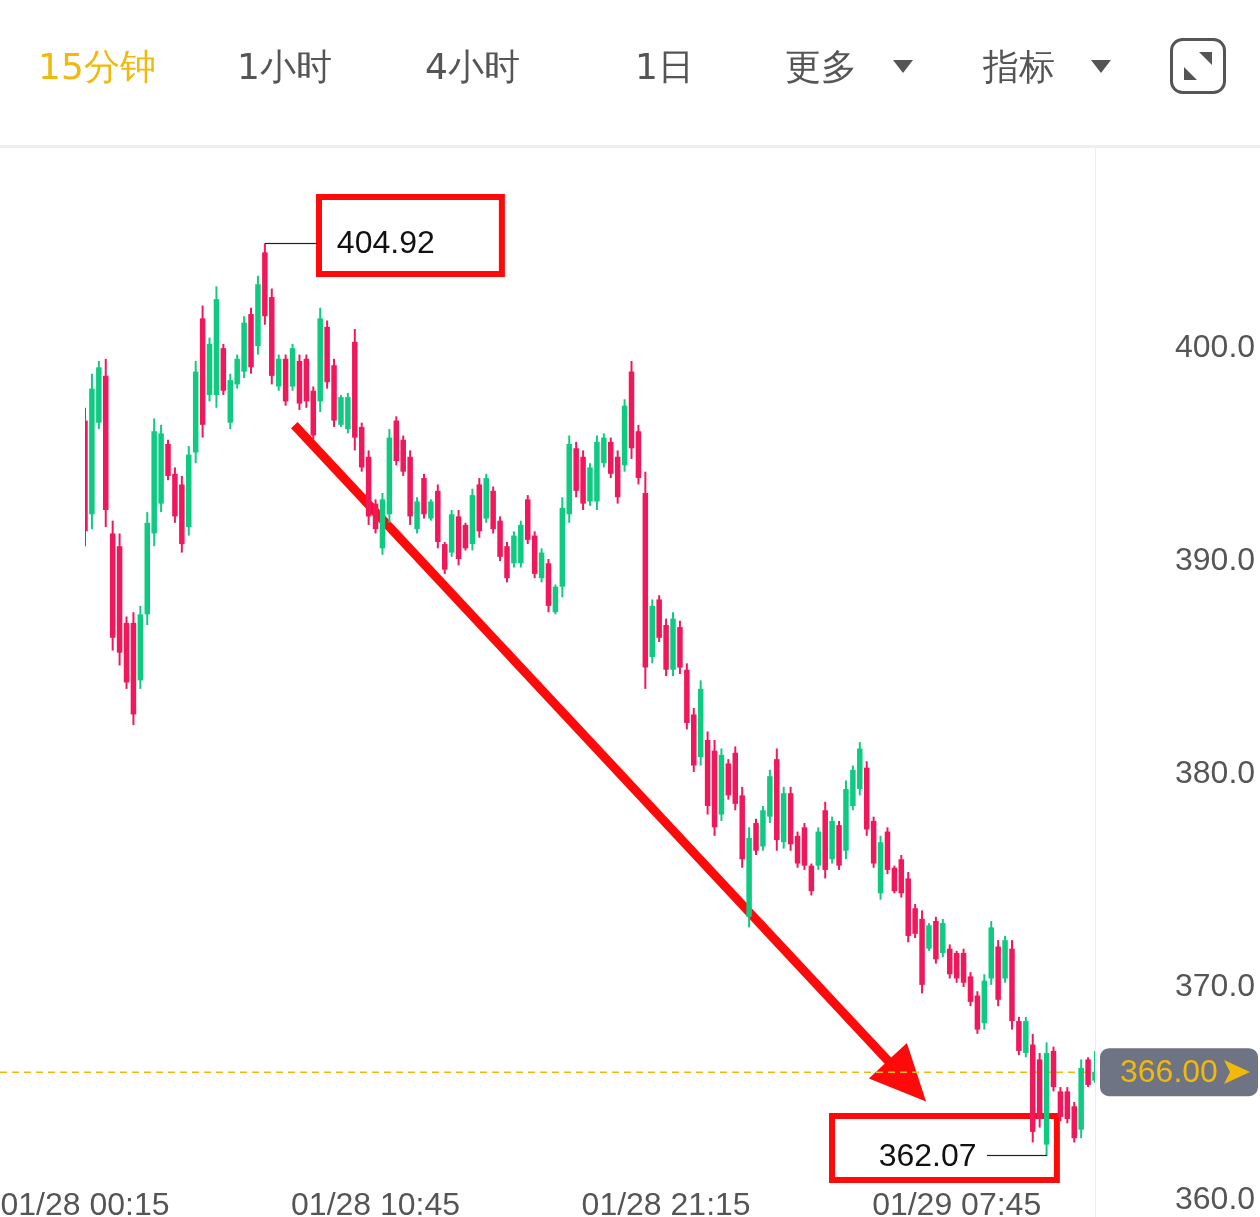 The width and height of the screenshot is (1260, 1217). I want to click on text: 指标, so click(1019, 67).